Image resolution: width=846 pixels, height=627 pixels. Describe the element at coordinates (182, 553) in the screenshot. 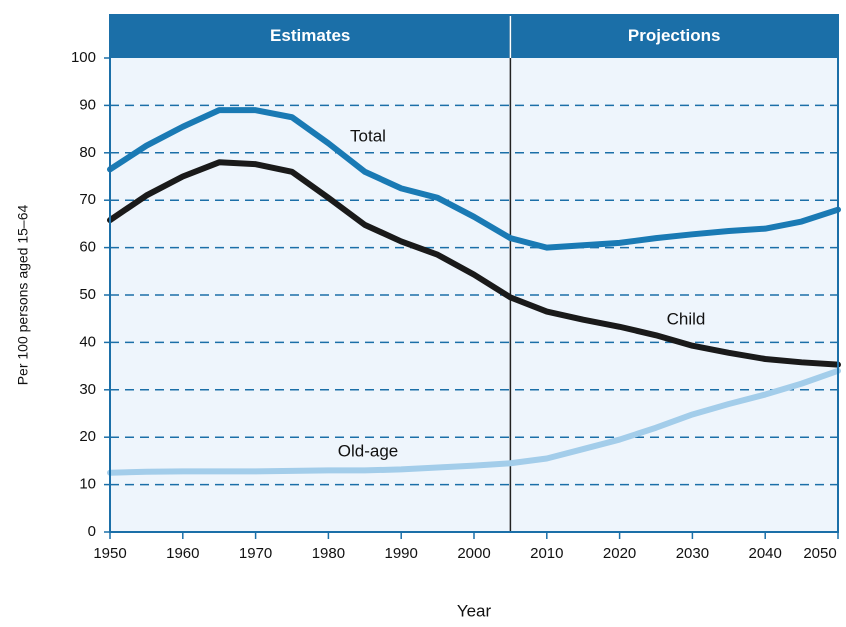

I see `x-tick-label: 1960` at that location.